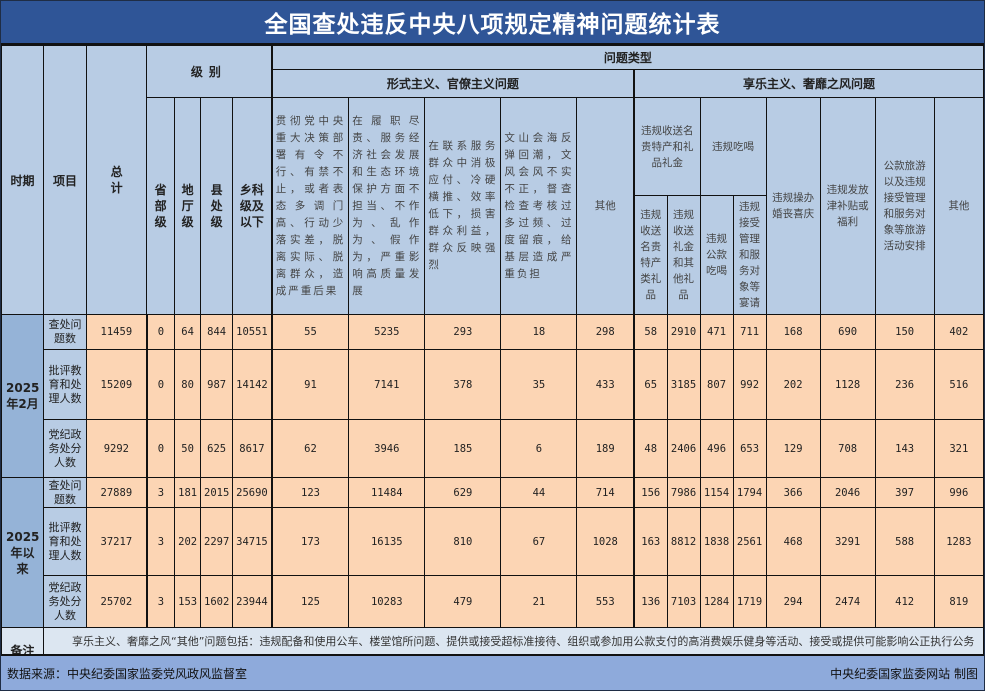 This screenshot has height=691, width=985. What do you see at coordinates (683, 332) in the screenshot?
I see `data-cell: 2910` at bounding box center [683, 332].